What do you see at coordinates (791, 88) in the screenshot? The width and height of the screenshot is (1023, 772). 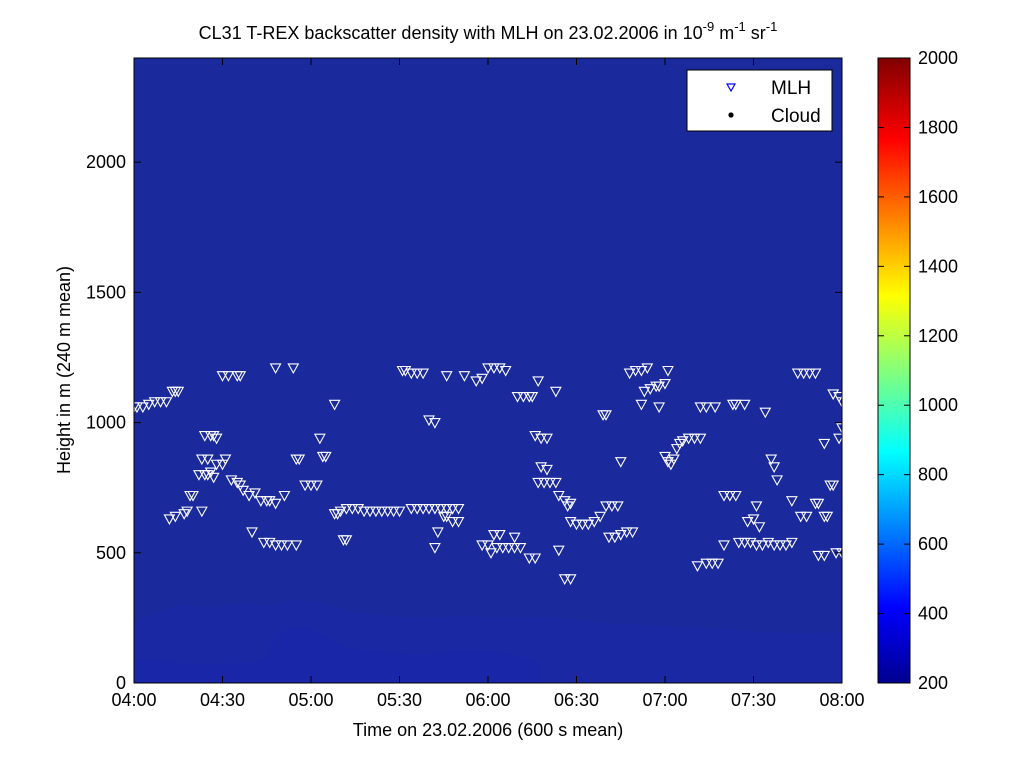 I see `legend-mlh-label: MLH` at bounding box center [791, 88].